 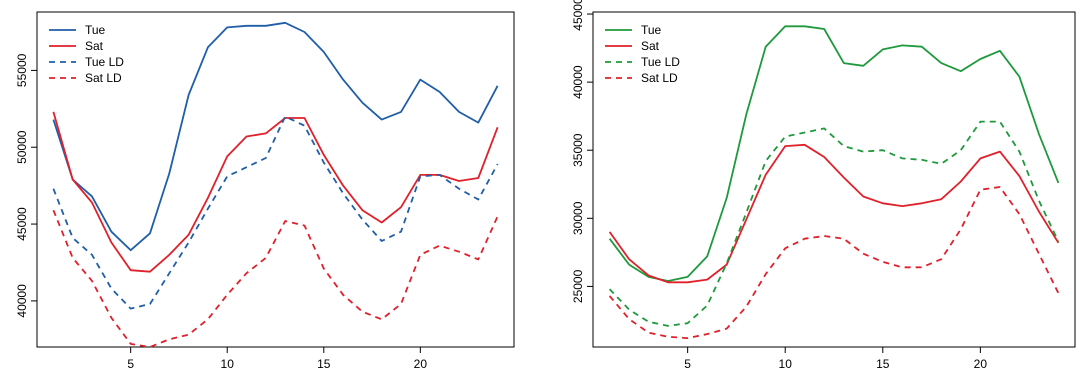 What do you see at coordinates (22, 147) in the screenshot?
I see `y-tick-label: 50000` at bounding box center [22, 147].